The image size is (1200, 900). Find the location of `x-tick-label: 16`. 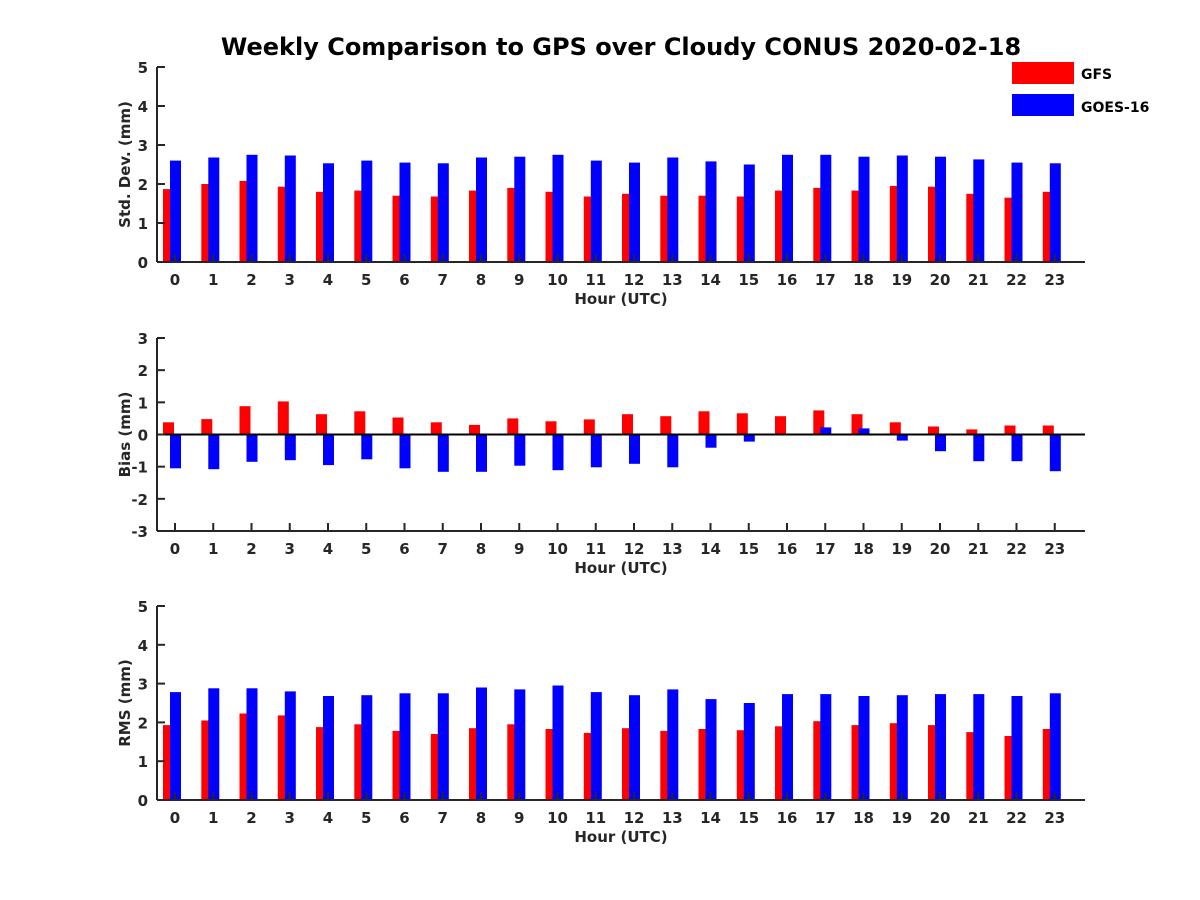

x-tick-label: 16 is located at coordinates (787, 818).